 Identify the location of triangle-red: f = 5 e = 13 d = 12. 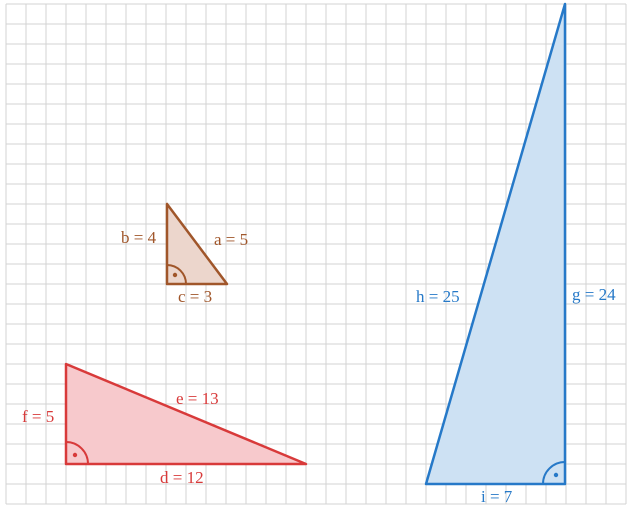
(165, 424).